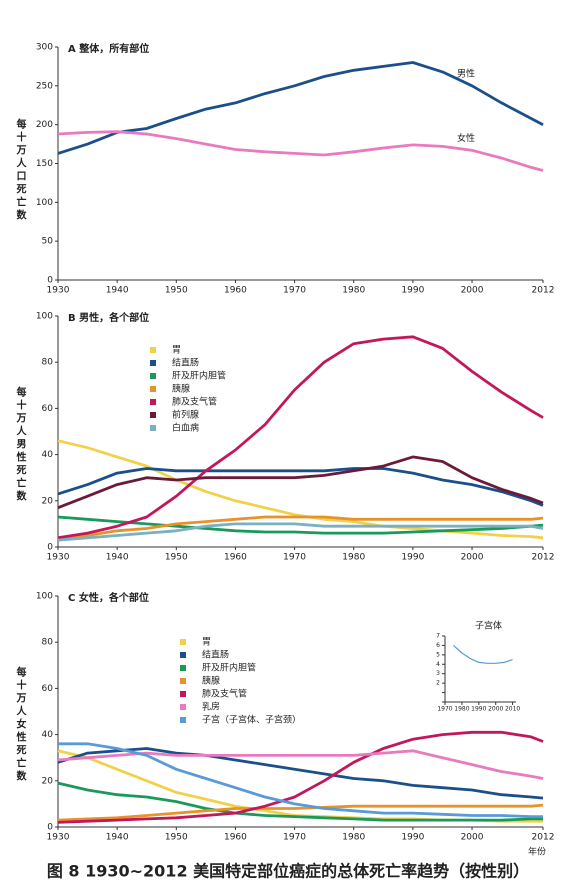 This screenshot has height=887, width=577. Describe the element at coordinates (20, 724) in the screenshot. I see `y-axis-label: 每十万人女性死亡数` at that location.